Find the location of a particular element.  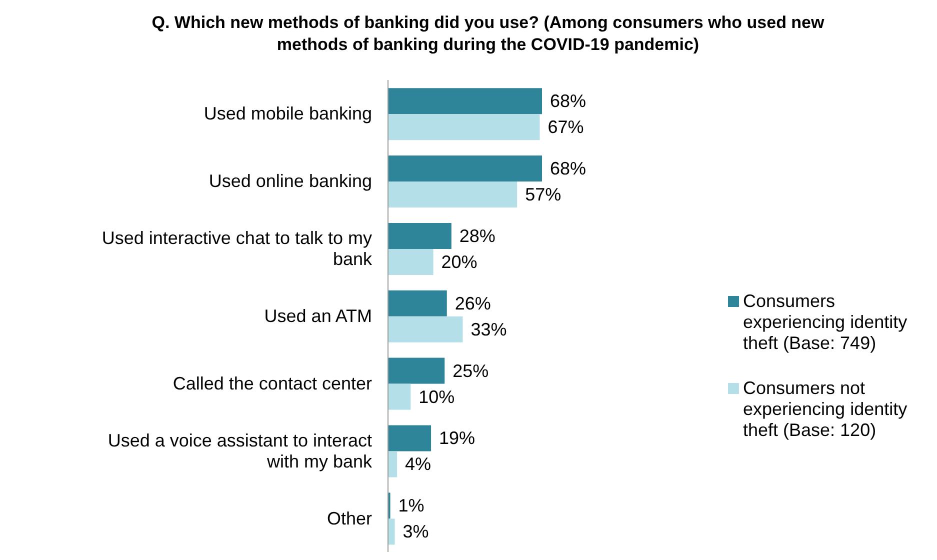

data-label: 28% is located at coordinates (477, 236).